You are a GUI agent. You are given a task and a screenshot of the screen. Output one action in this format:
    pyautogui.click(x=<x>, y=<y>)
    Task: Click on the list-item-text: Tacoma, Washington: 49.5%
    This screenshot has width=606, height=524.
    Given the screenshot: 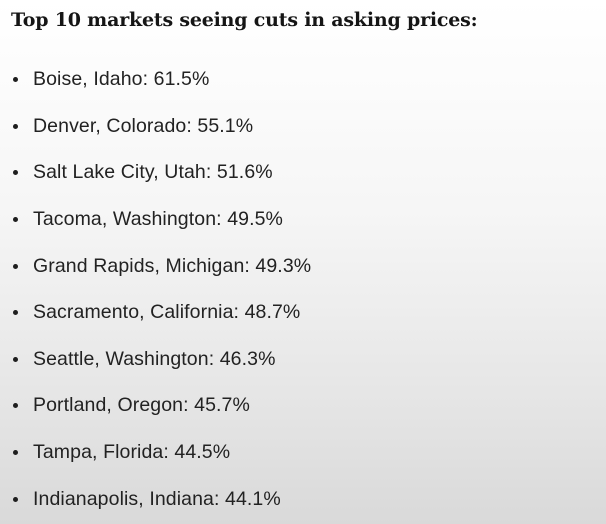 What is the action you would take?
    pyautogui.click(x=158, y=219)
    